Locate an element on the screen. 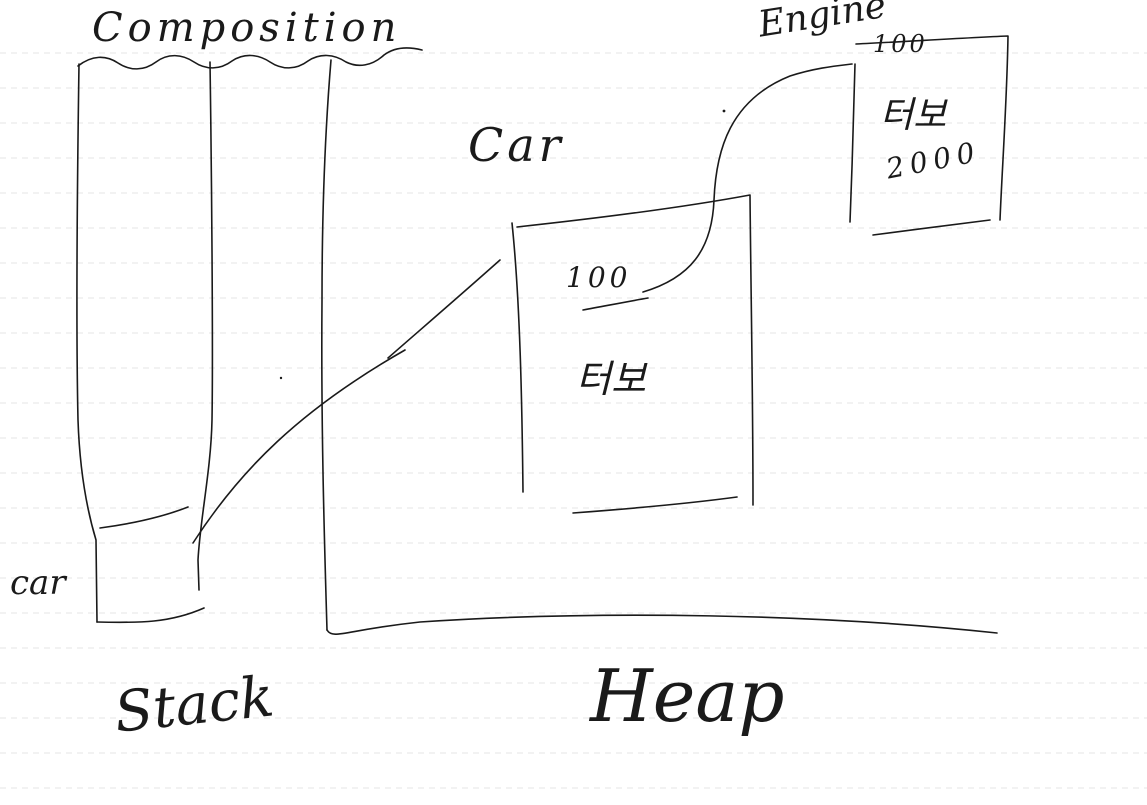 The height and width of the screenshot is (805, 1147). title-wavy-underline is located at coordinates (250, 58).